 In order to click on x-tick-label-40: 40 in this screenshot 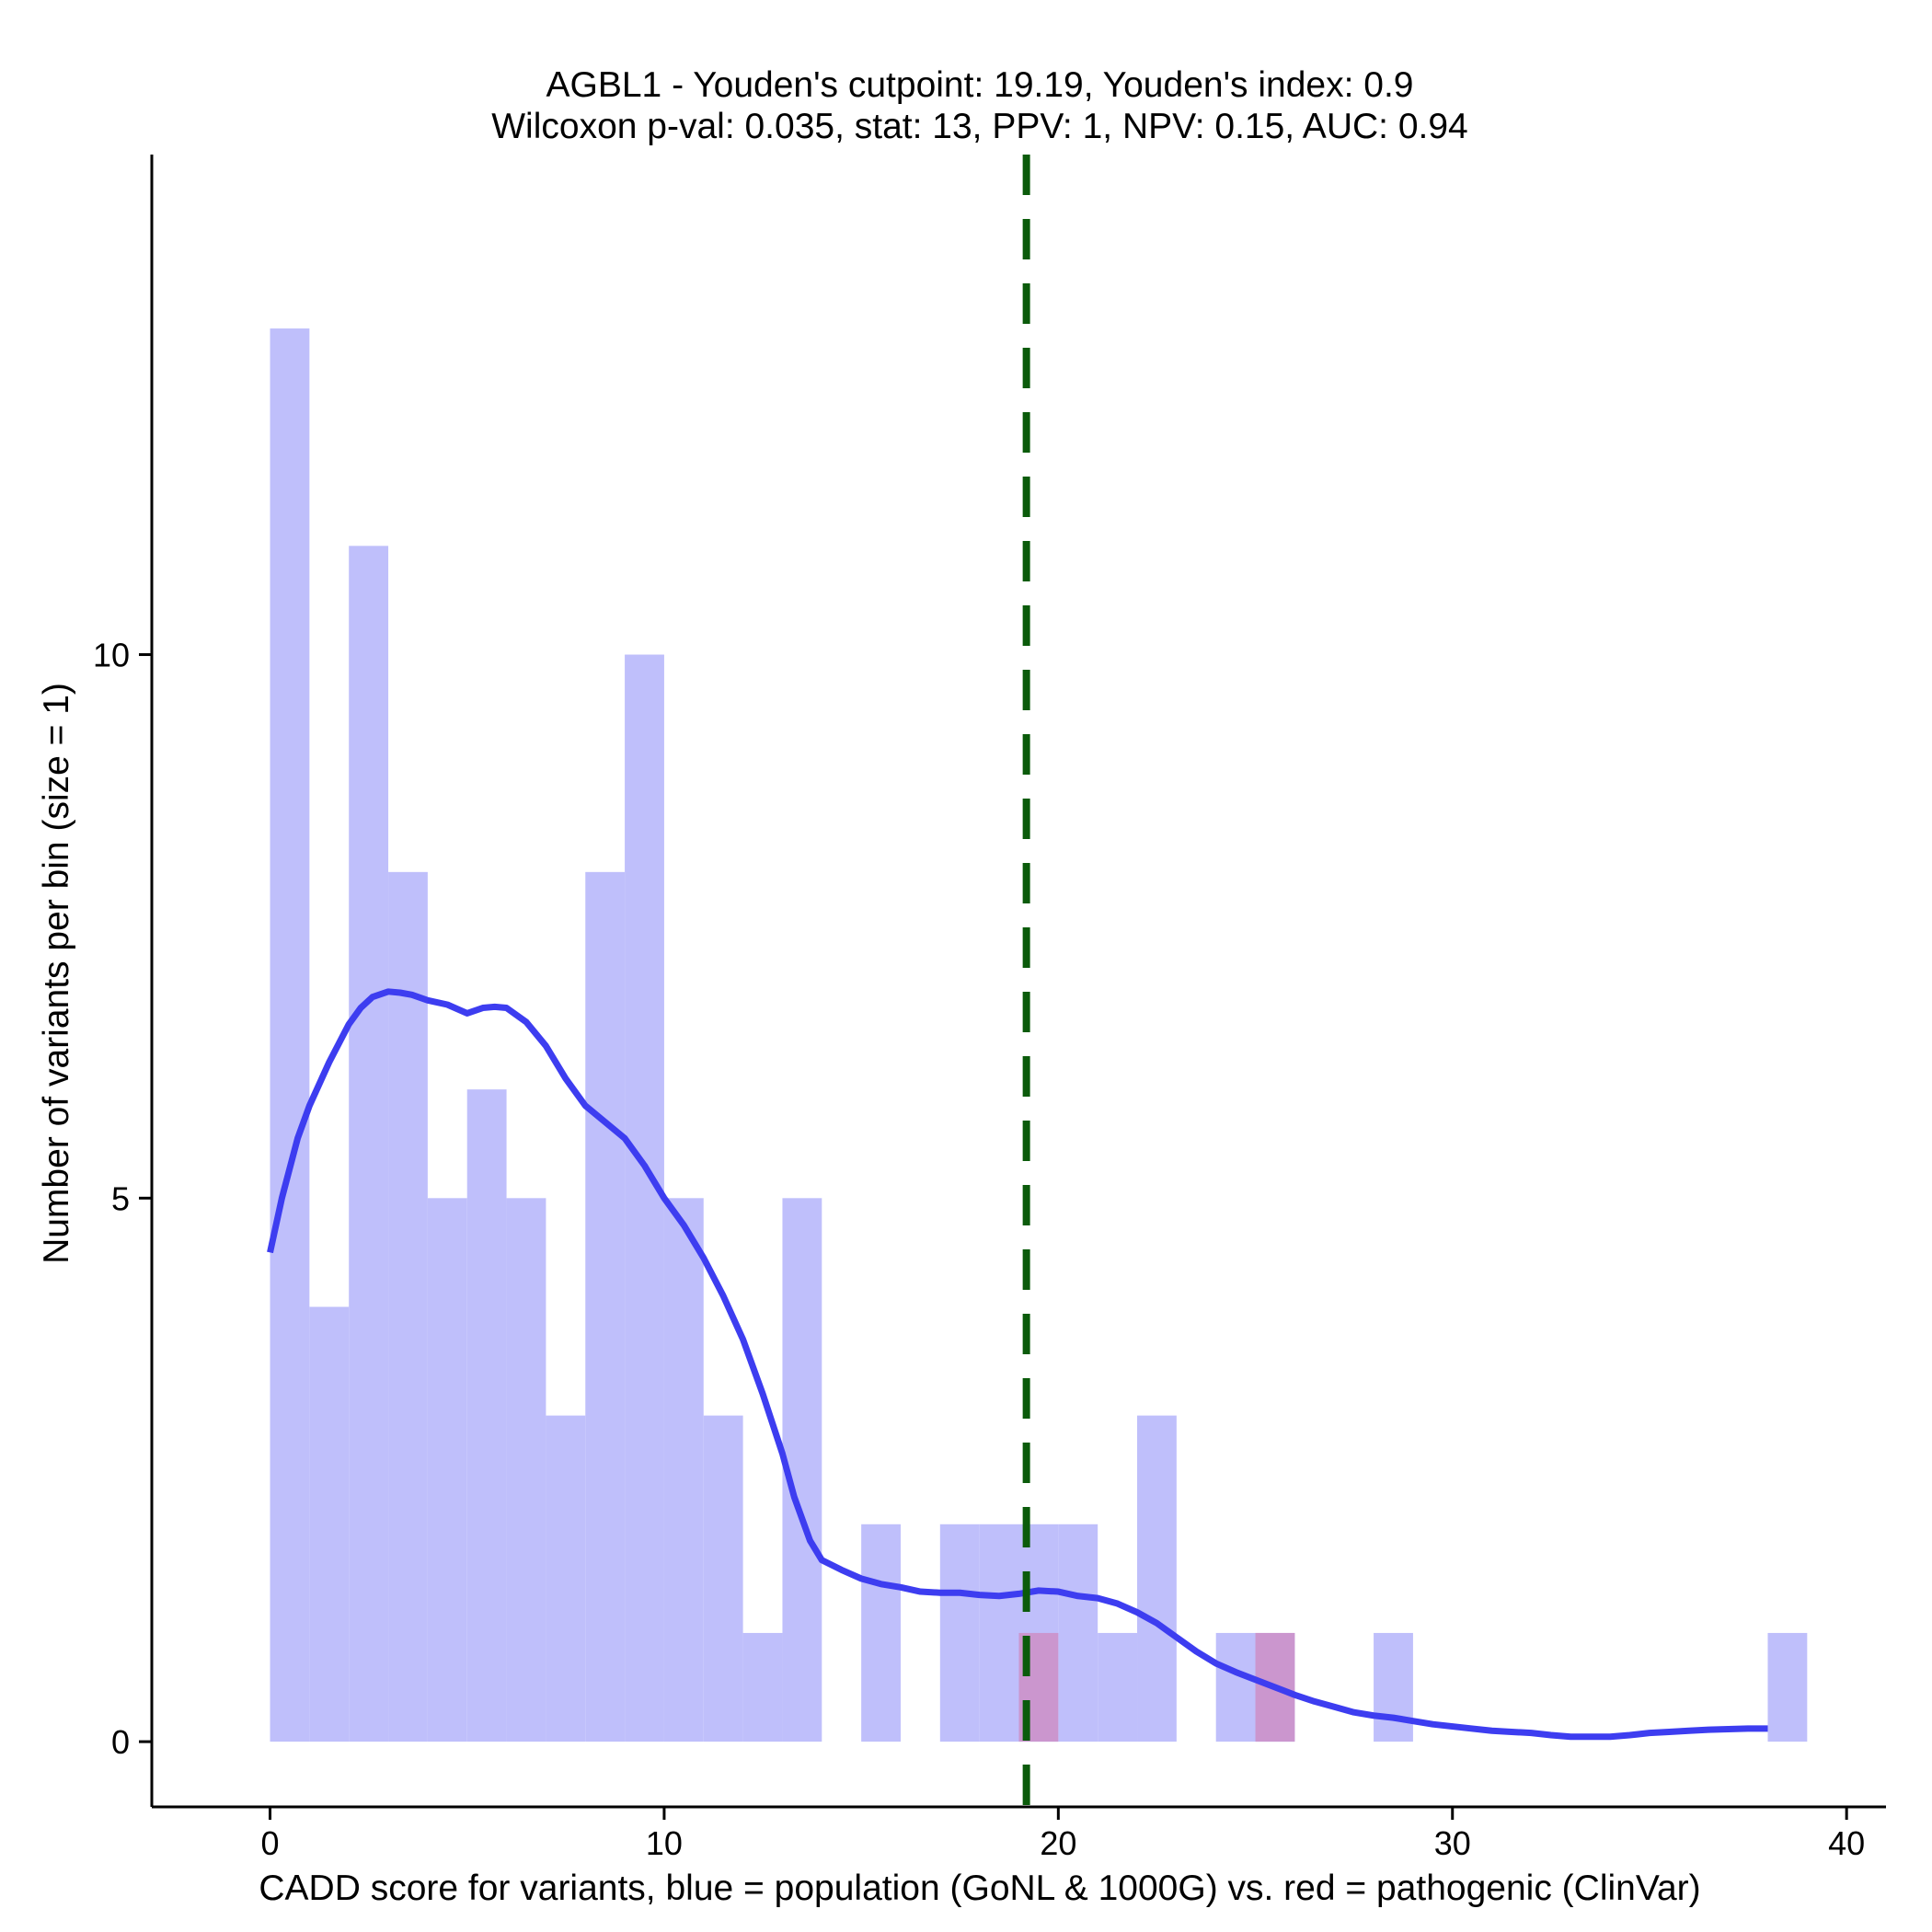, I will do `click(1846, 1843)`.